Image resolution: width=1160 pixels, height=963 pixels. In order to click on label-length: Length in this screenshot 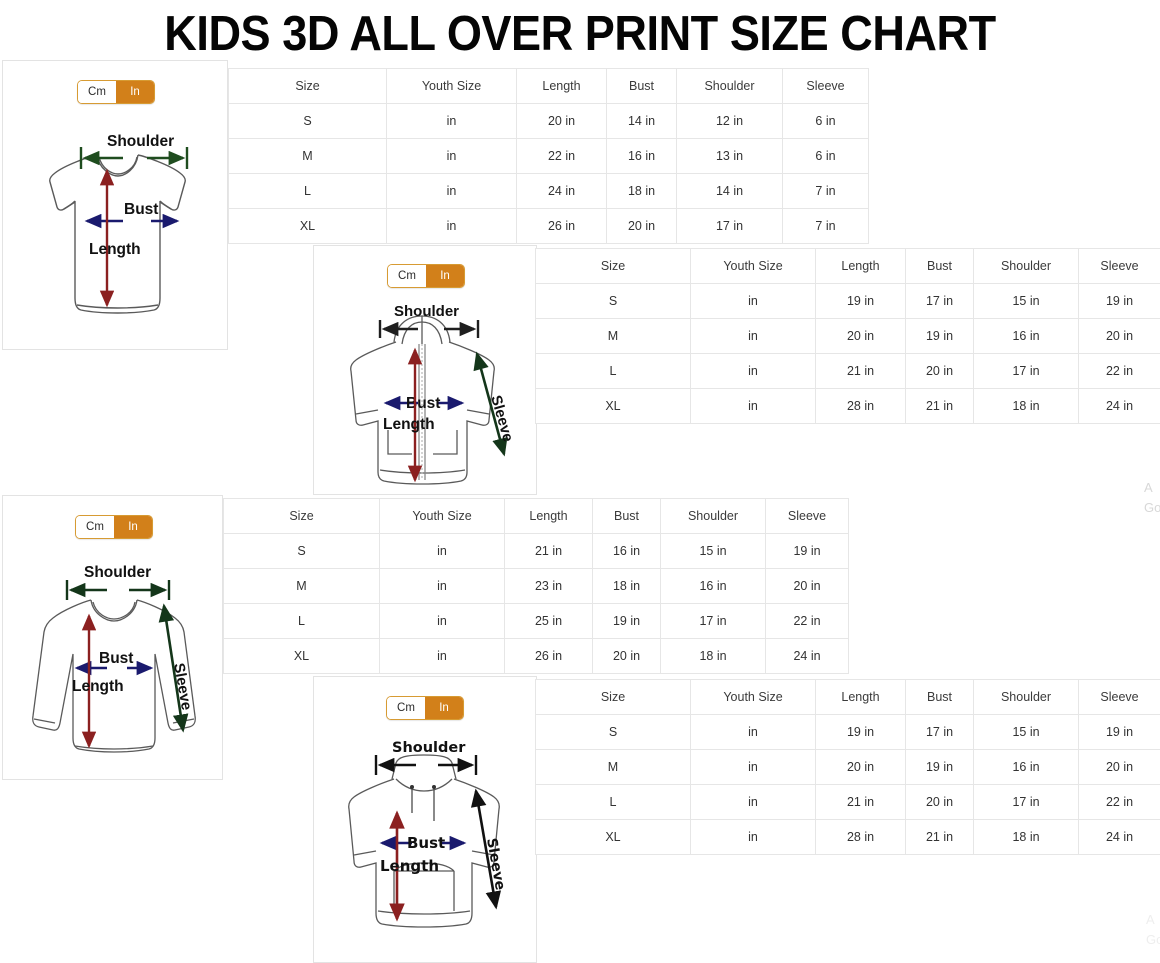, I will do `click(98, 686)`.